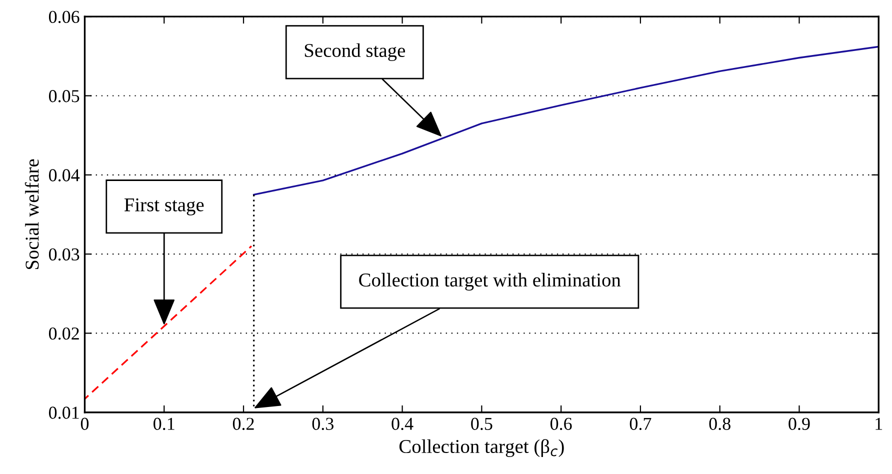 Image resolution: width=892 pixels, height=474 pixels. Describe the element at coordinates (64, 17) in the screenshot. I see `y-tick-label: 0.06` at that location.